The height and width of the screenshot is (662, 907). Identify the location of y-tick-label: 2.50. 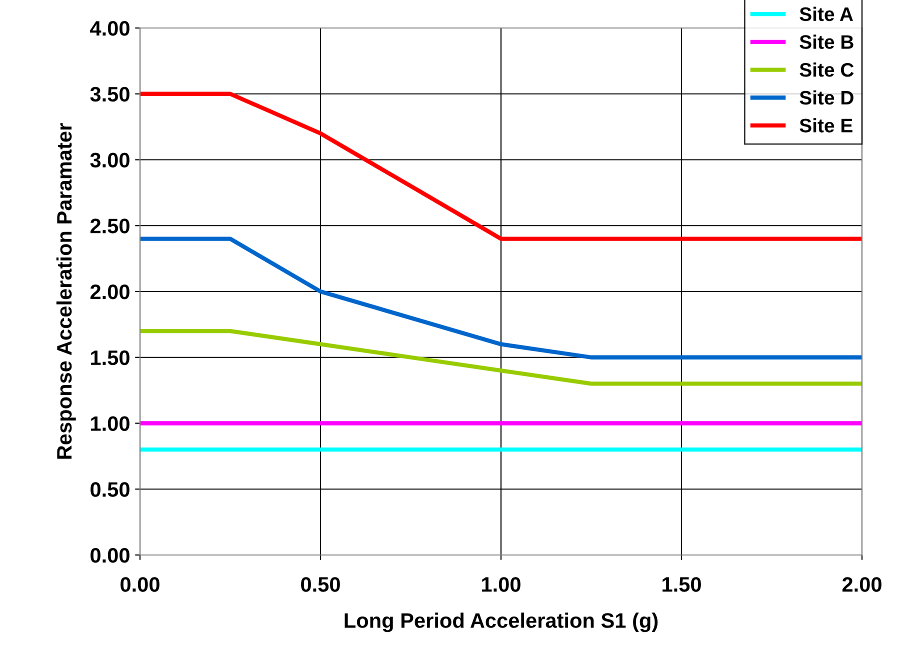
(110, 226).